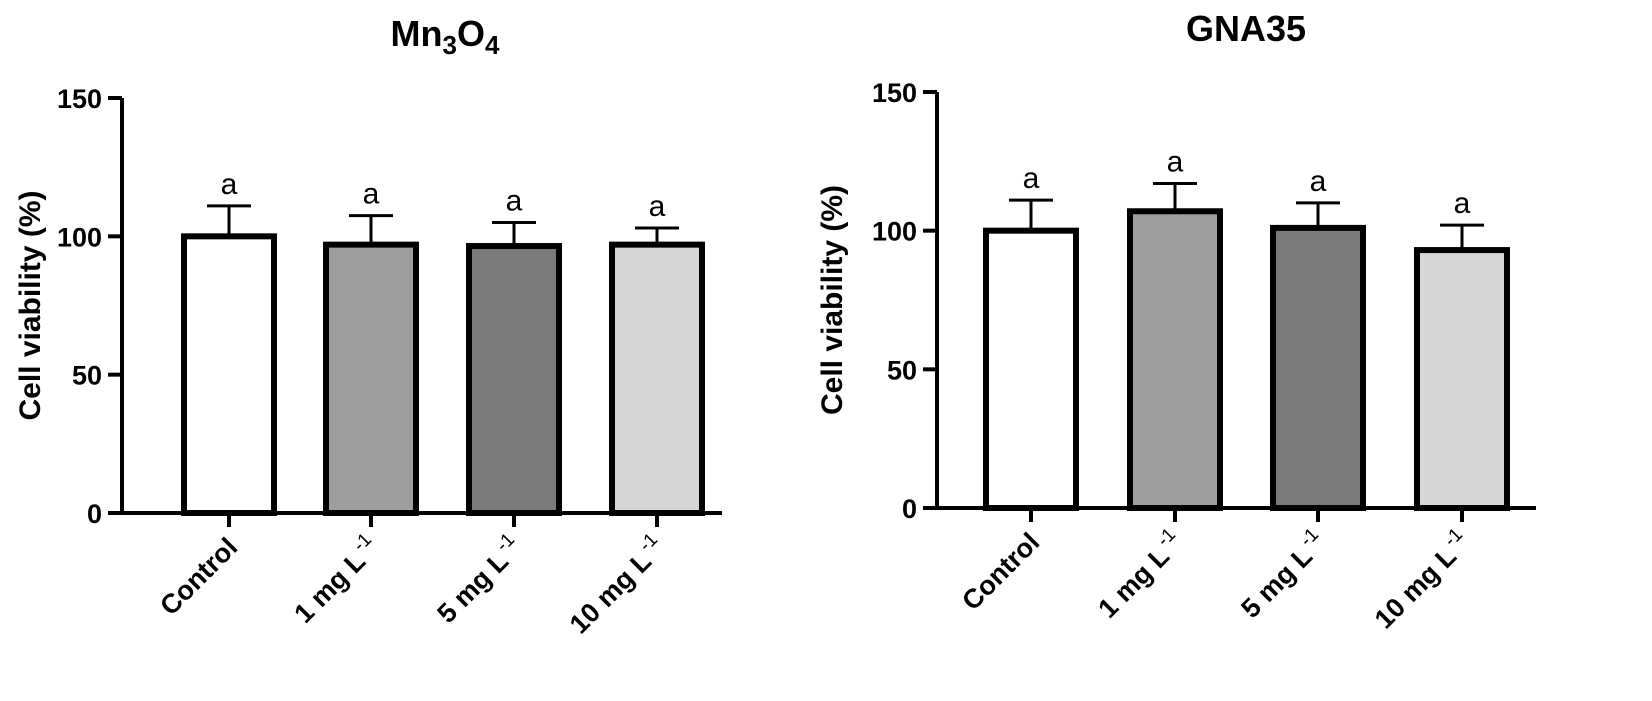  I want to click on chart-title-part: 4, so click(492, 45).